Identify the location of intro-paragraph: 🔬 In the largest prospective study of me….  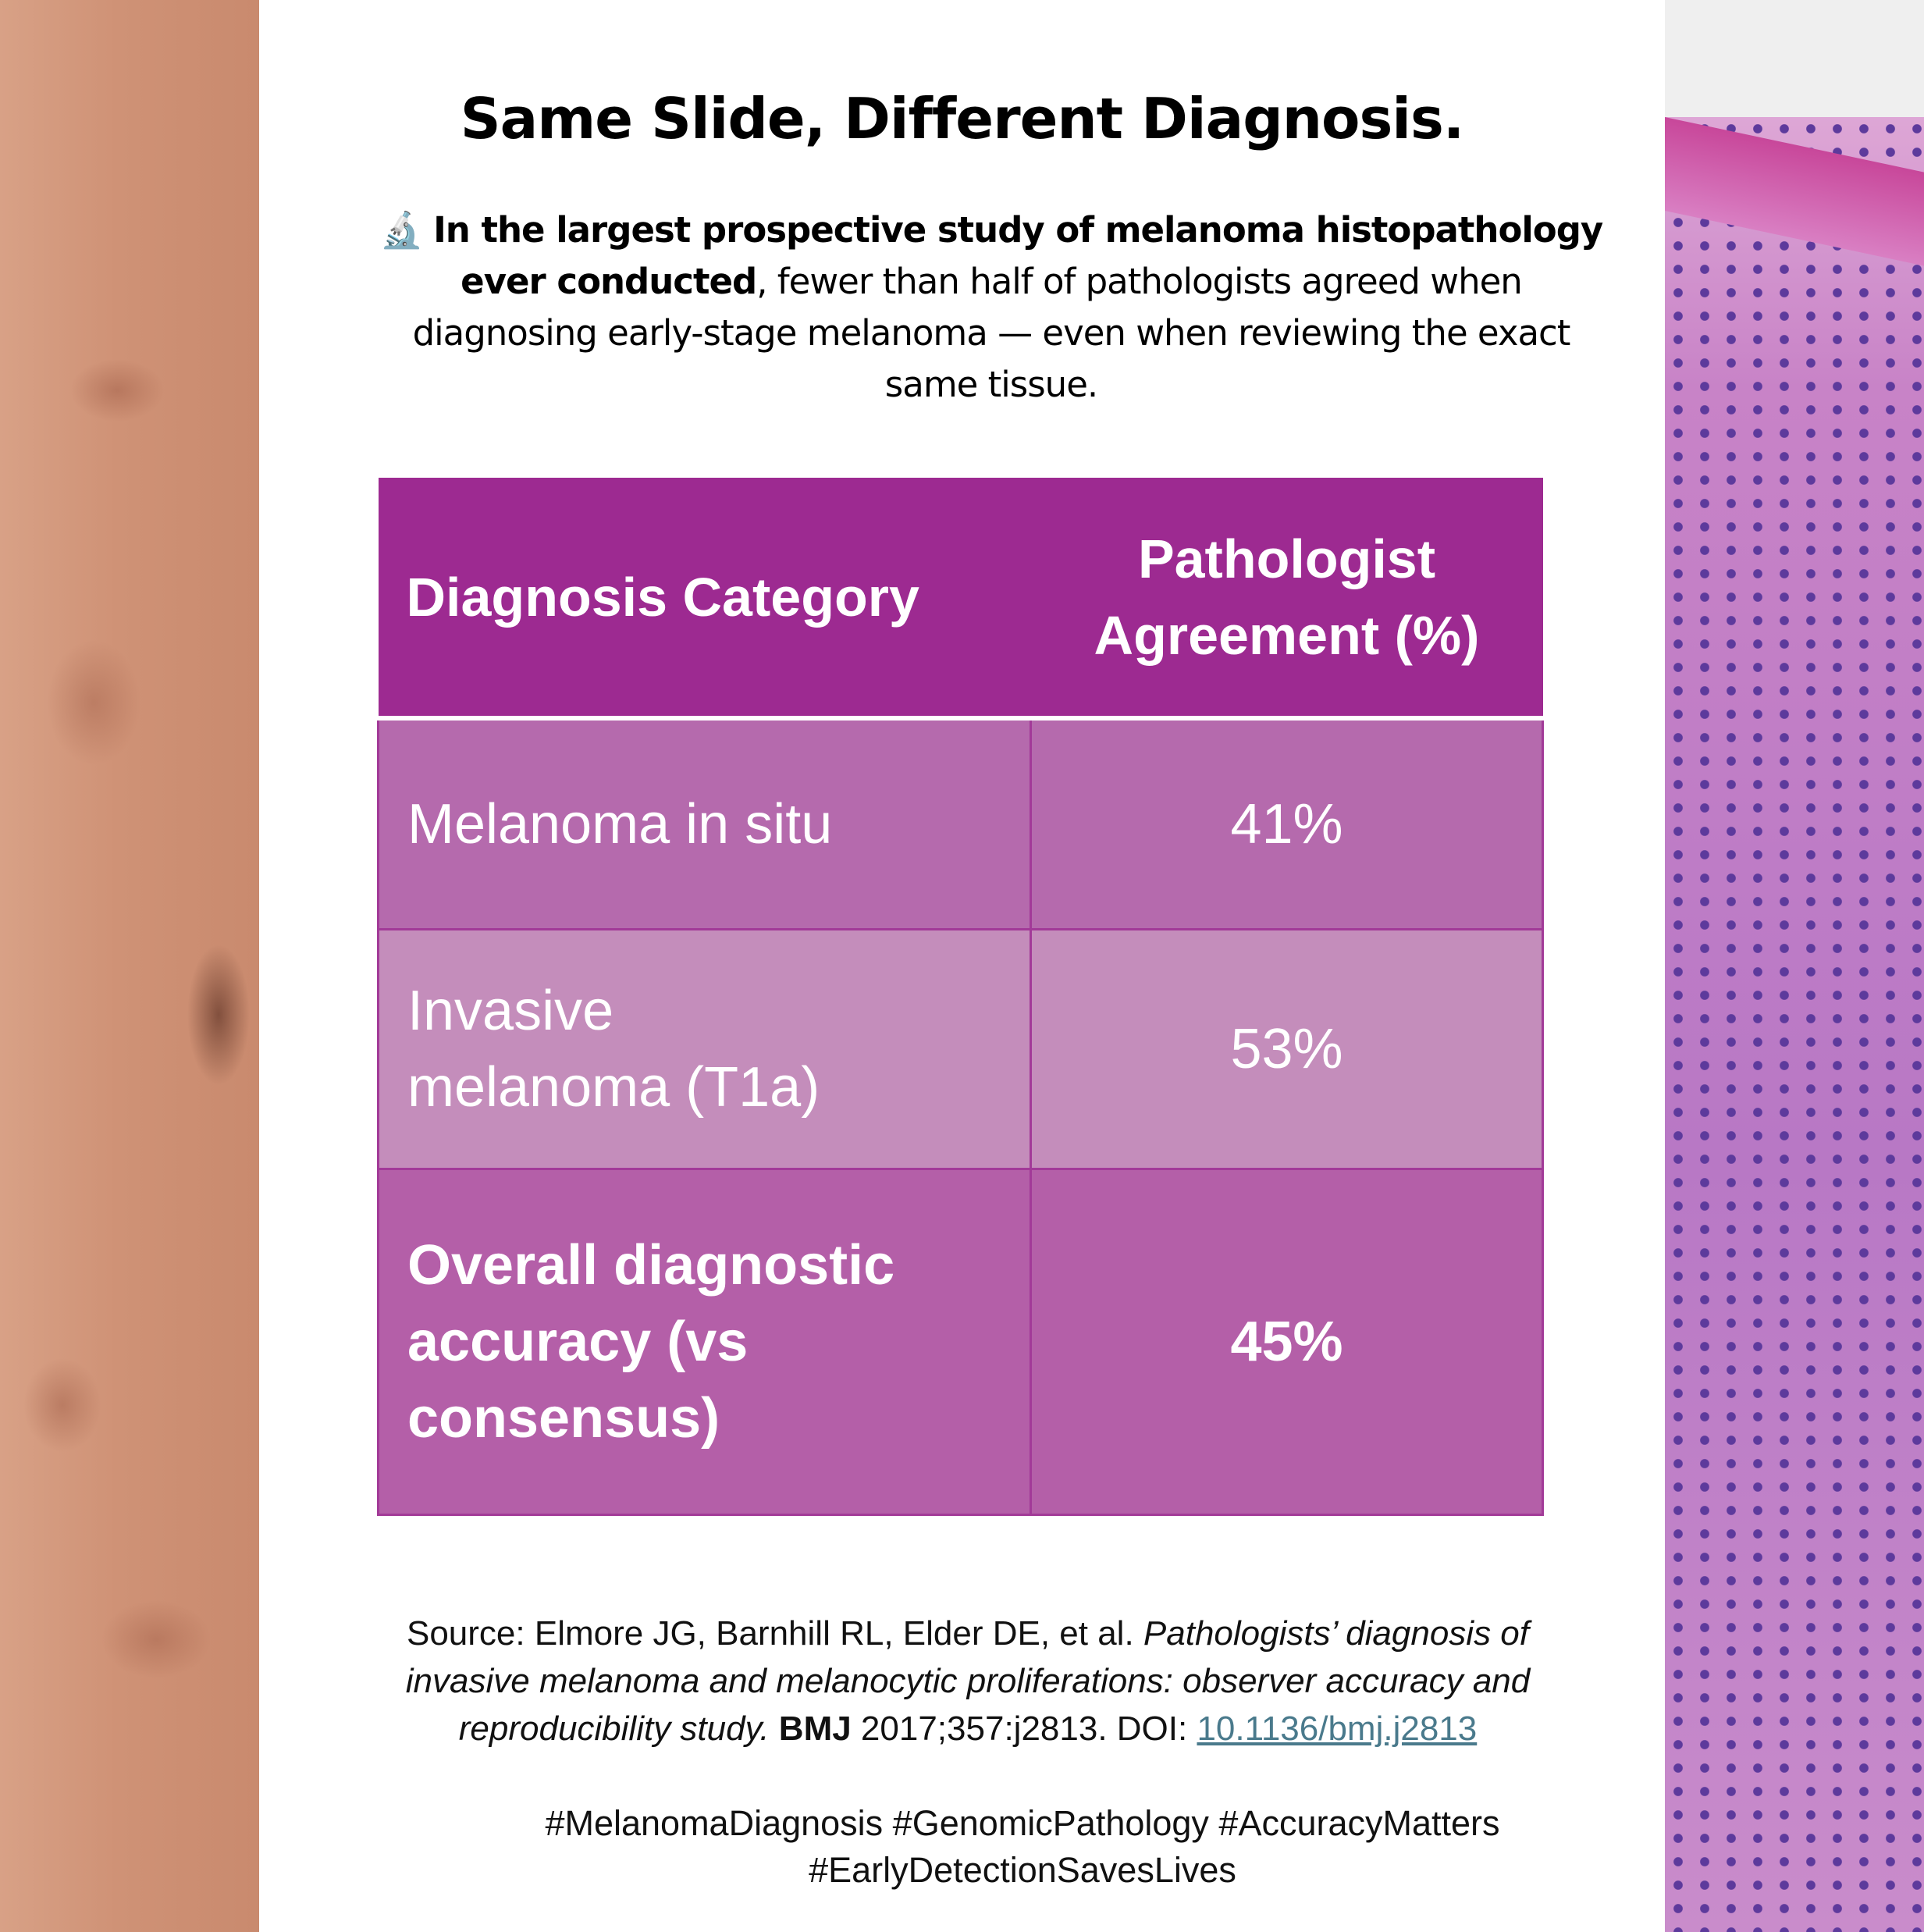
(992, 308).